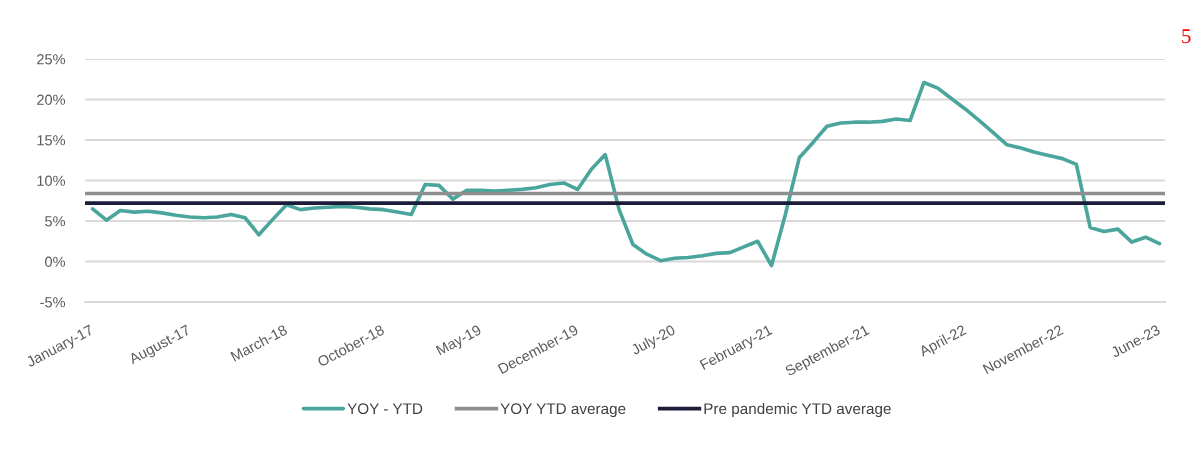  I want to click on legend-label: YOY YTD average, so click(563, 410).